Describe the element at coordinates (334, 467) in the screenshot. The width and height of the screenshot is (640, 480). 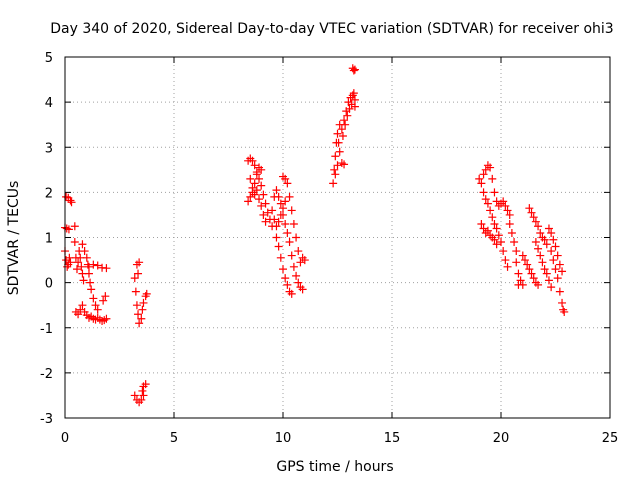
I see `x-axis-label: GPS time / hours` at that location.